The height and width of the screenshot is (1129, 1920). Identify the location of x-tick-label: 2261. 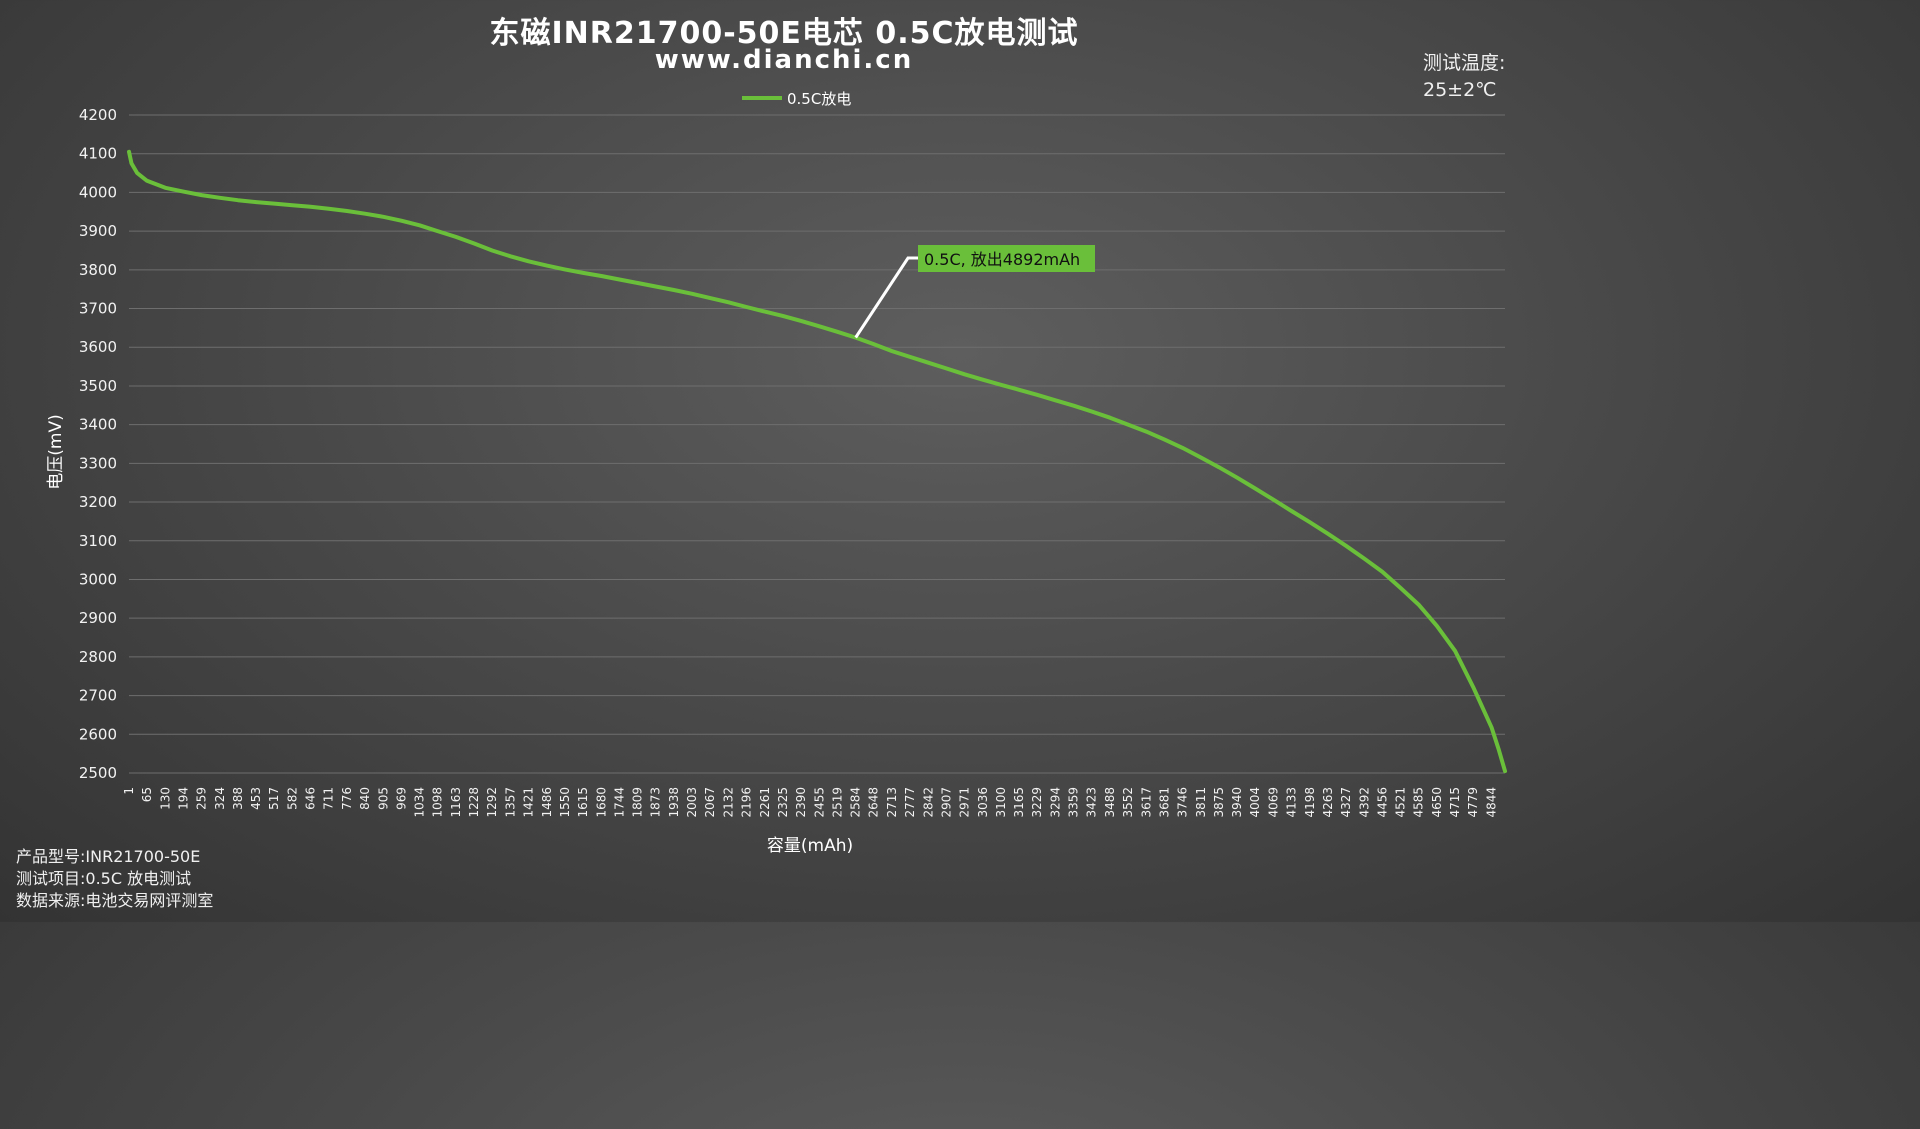
(765, 802).